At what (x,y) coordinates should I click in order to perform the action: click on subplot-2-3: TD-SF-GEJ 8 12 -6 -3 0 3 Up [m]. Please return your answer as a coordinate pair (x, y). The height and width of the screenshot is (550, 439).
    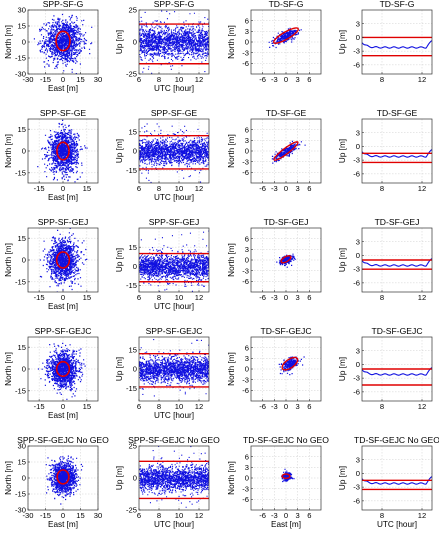
    Looking at the image, I should click on (385, 259).